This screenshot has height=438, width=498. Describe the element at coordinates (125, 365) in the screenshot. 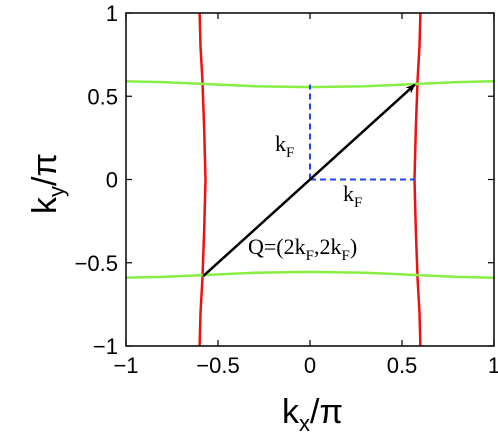

I see `x-tick-label: −1` at that location.